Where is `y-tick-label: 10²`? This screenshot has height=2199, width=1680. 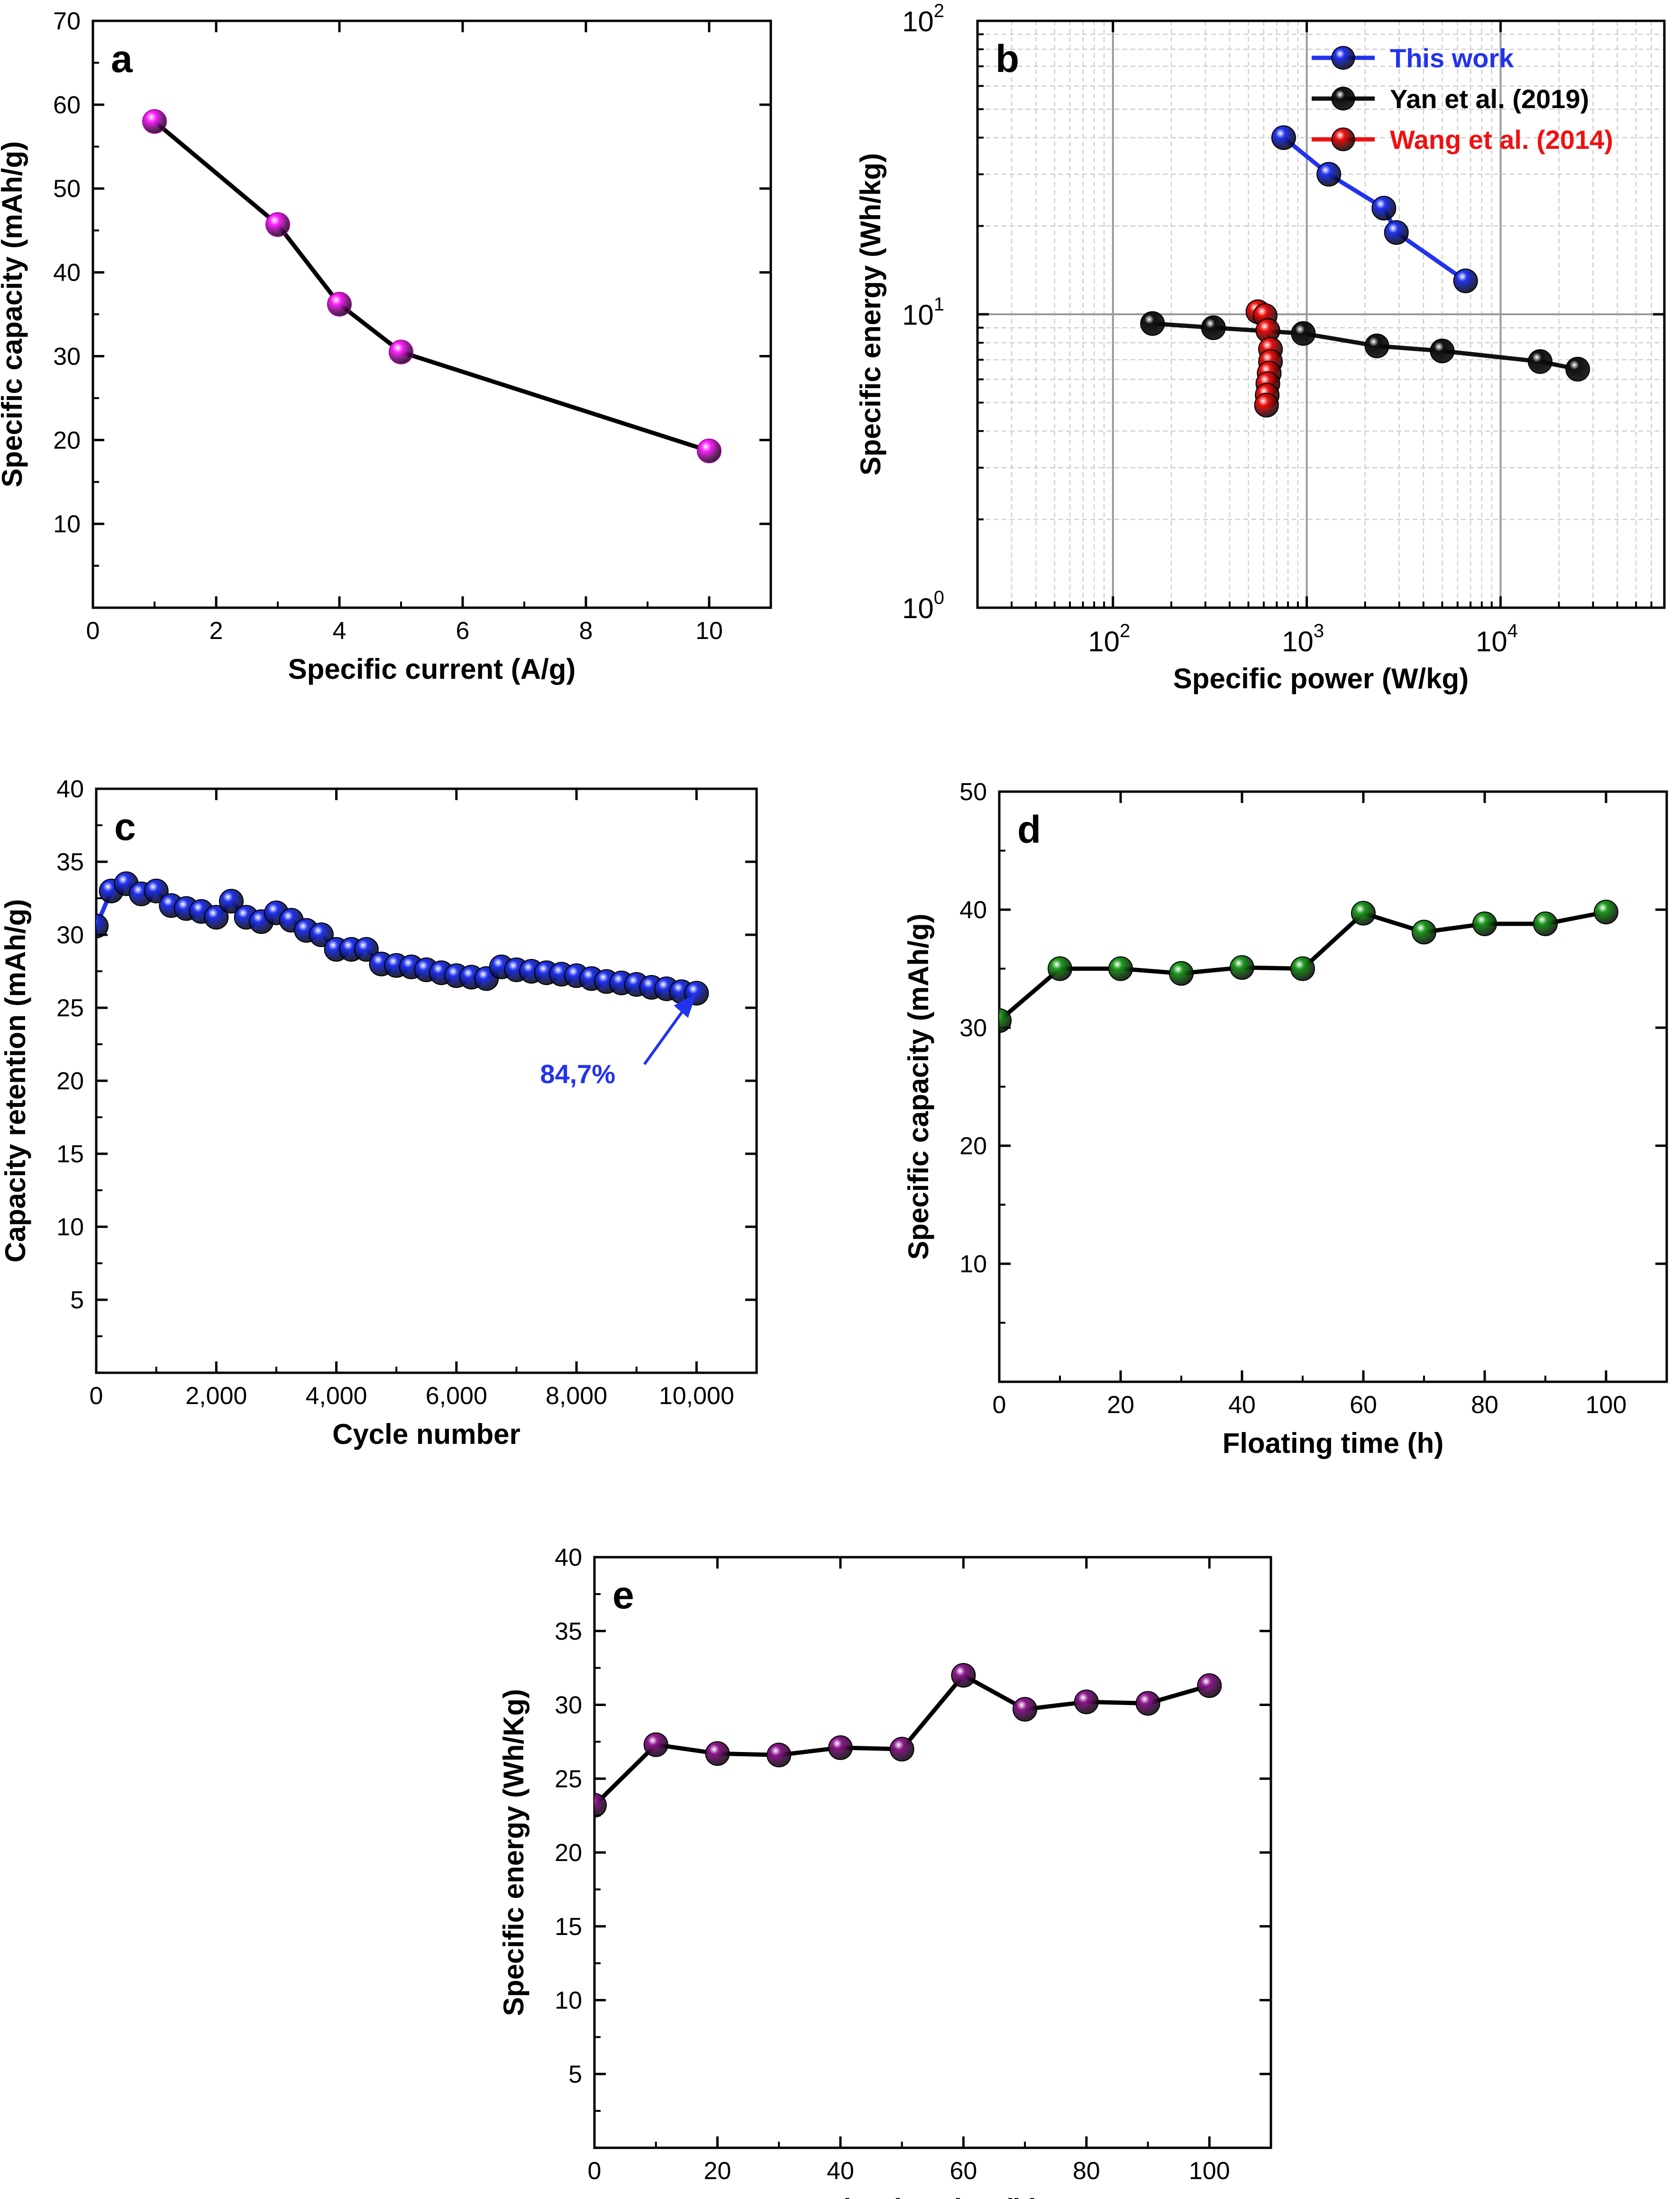 y-tick-label: 10² is located at coordinates (923, 18).